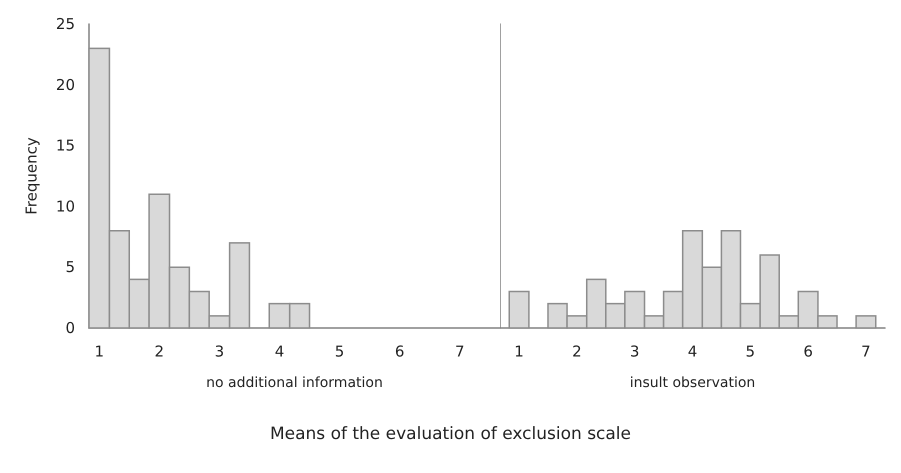 The width and height of the screenshot is (901, 473). Describe the element at coordinates (65, 24) in the screenshot. I see `y-tick-label: 25` at that location.